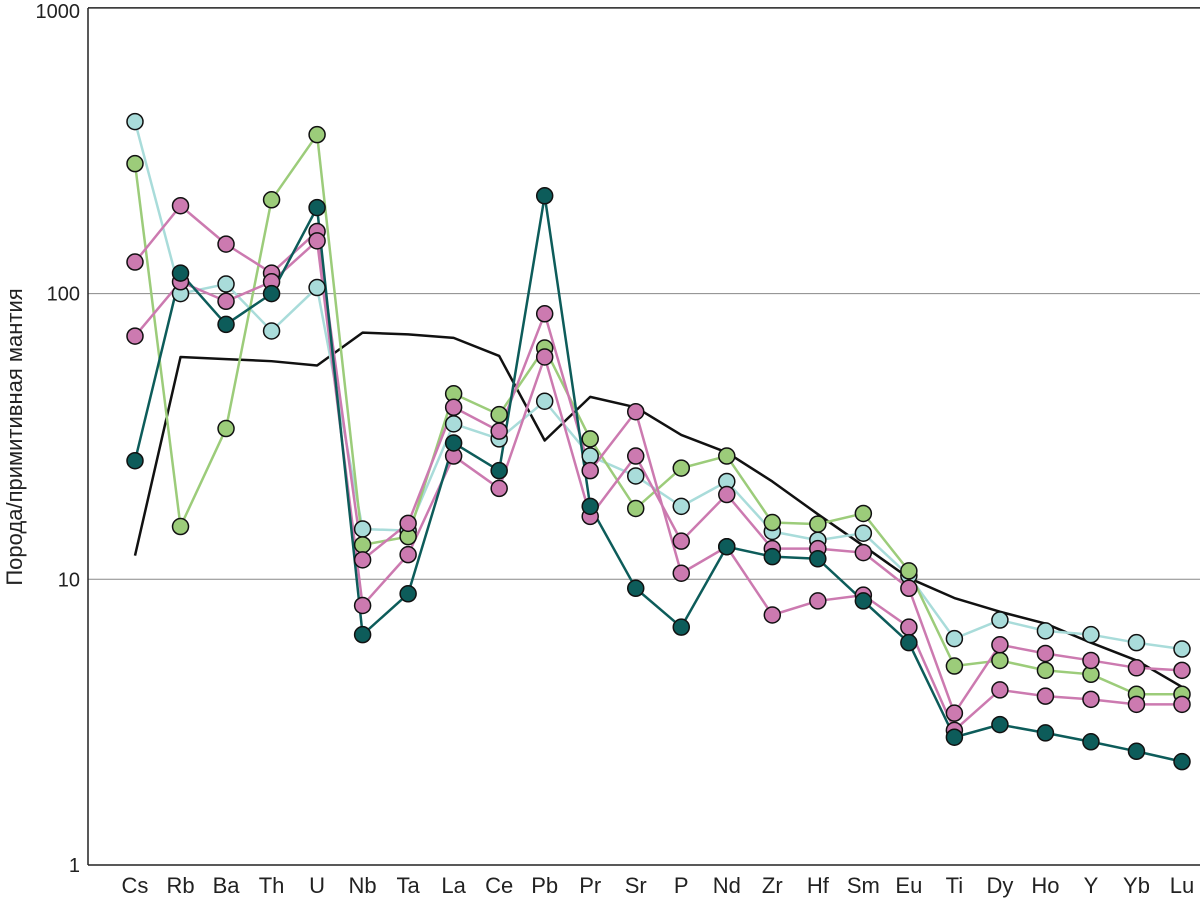  I want to click on x-tick-label: Ti, so click(955, 885).